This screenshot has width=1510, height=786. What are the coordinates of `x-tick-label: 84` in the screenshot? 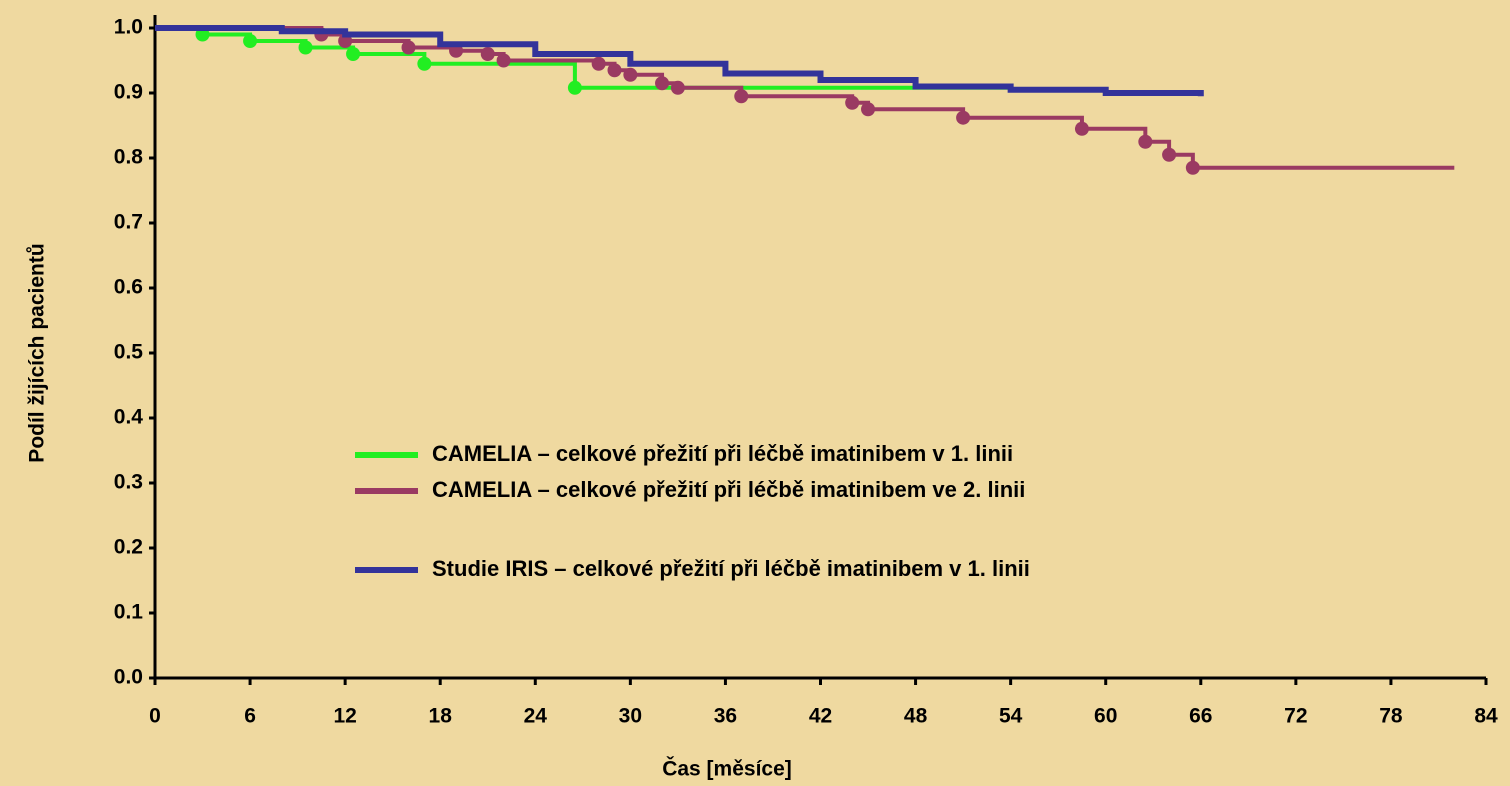 It's located at (1486, 716).